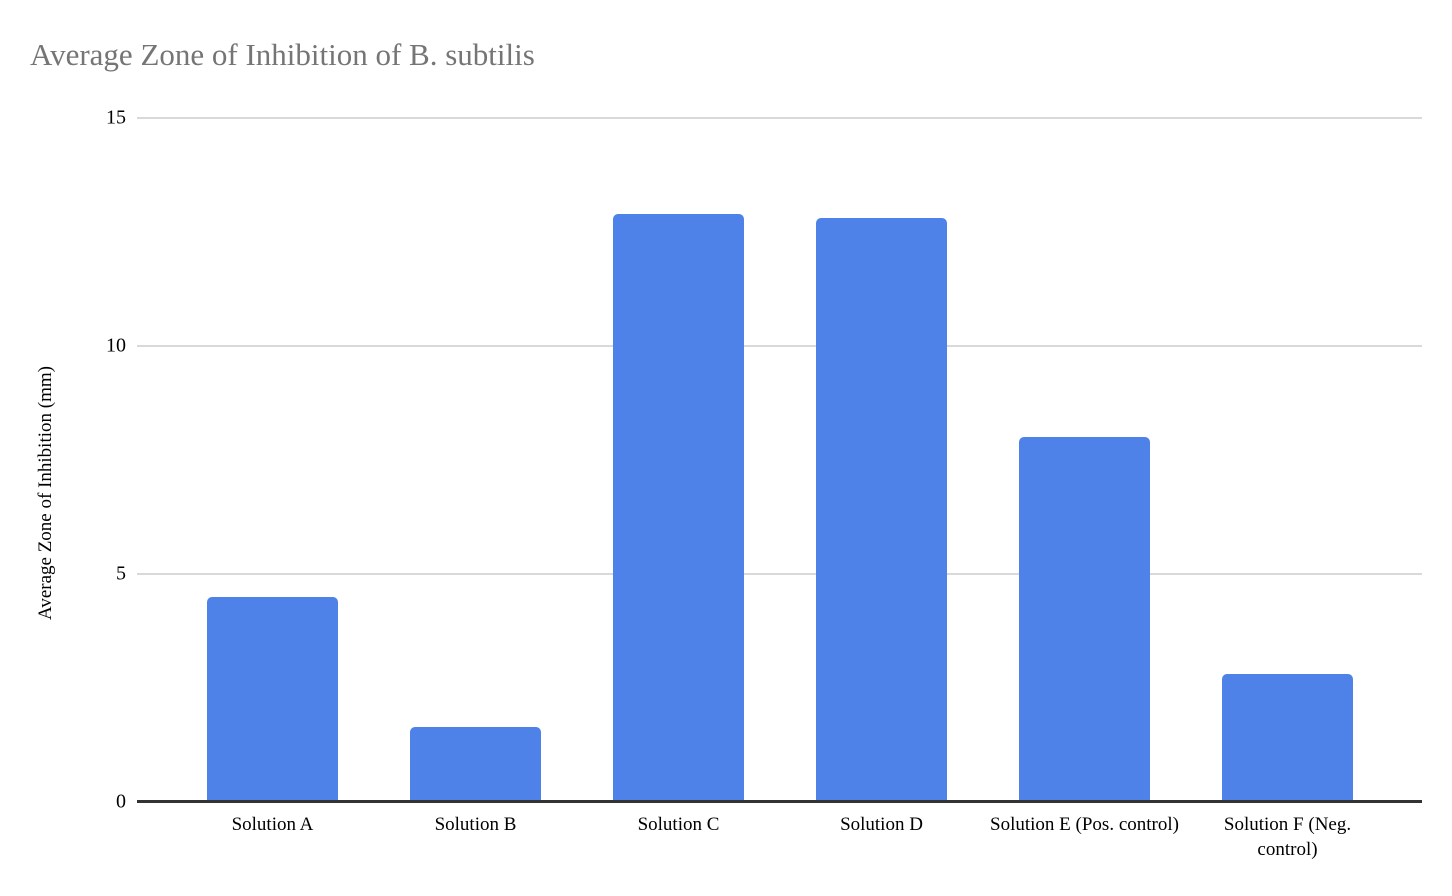  What do you see at coordinates (1084, 824) in the screenshot?
I see `x-tick-label-solution-e-pos-control: Solution E (Pos. control)` at bounding box center [1084, 824].